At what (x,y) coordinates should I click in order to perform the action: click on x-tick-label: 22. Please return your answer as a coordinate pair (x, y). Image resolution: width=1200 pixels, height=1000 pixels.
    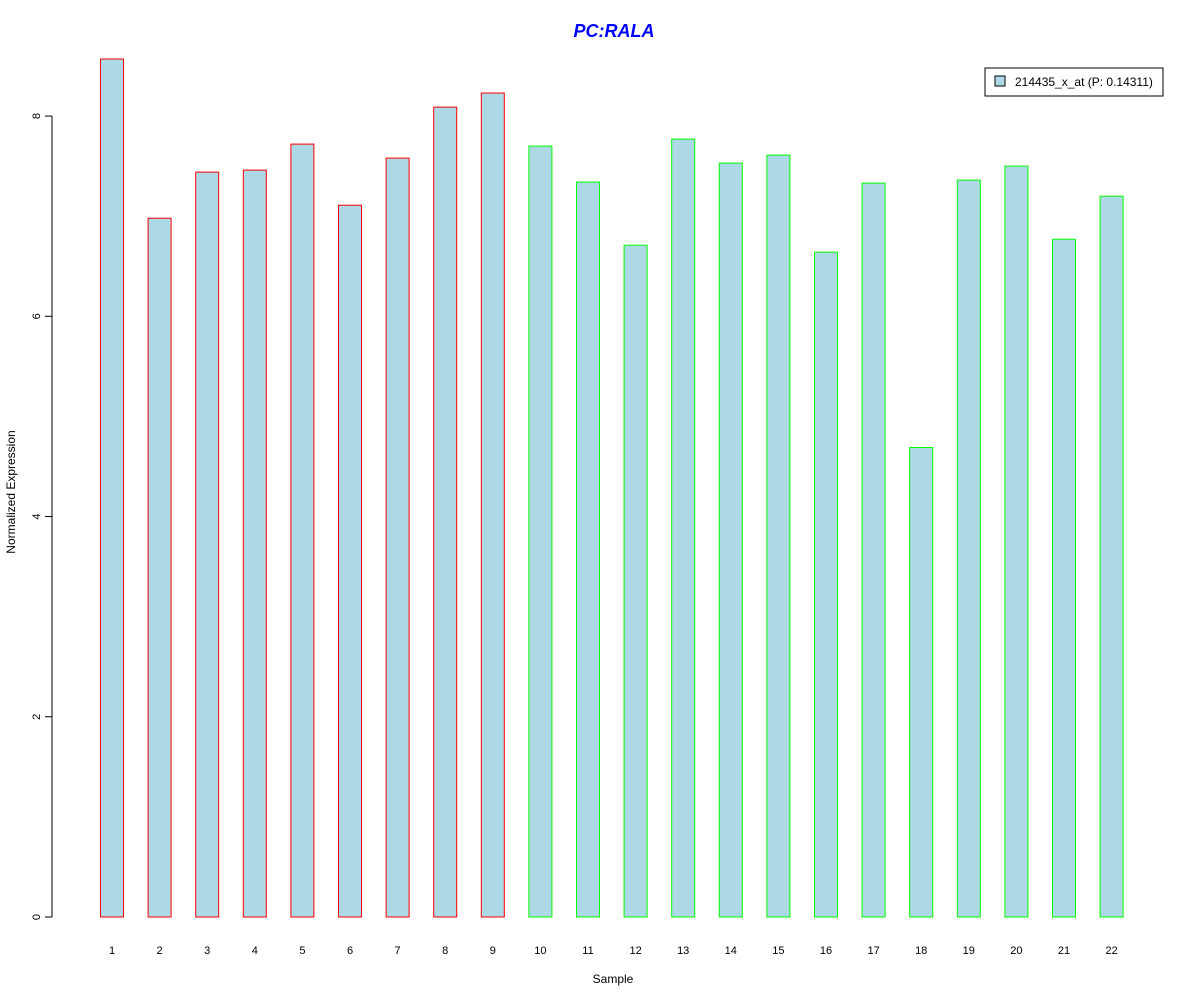
    Looking at the image, I should click on (1111, 951).